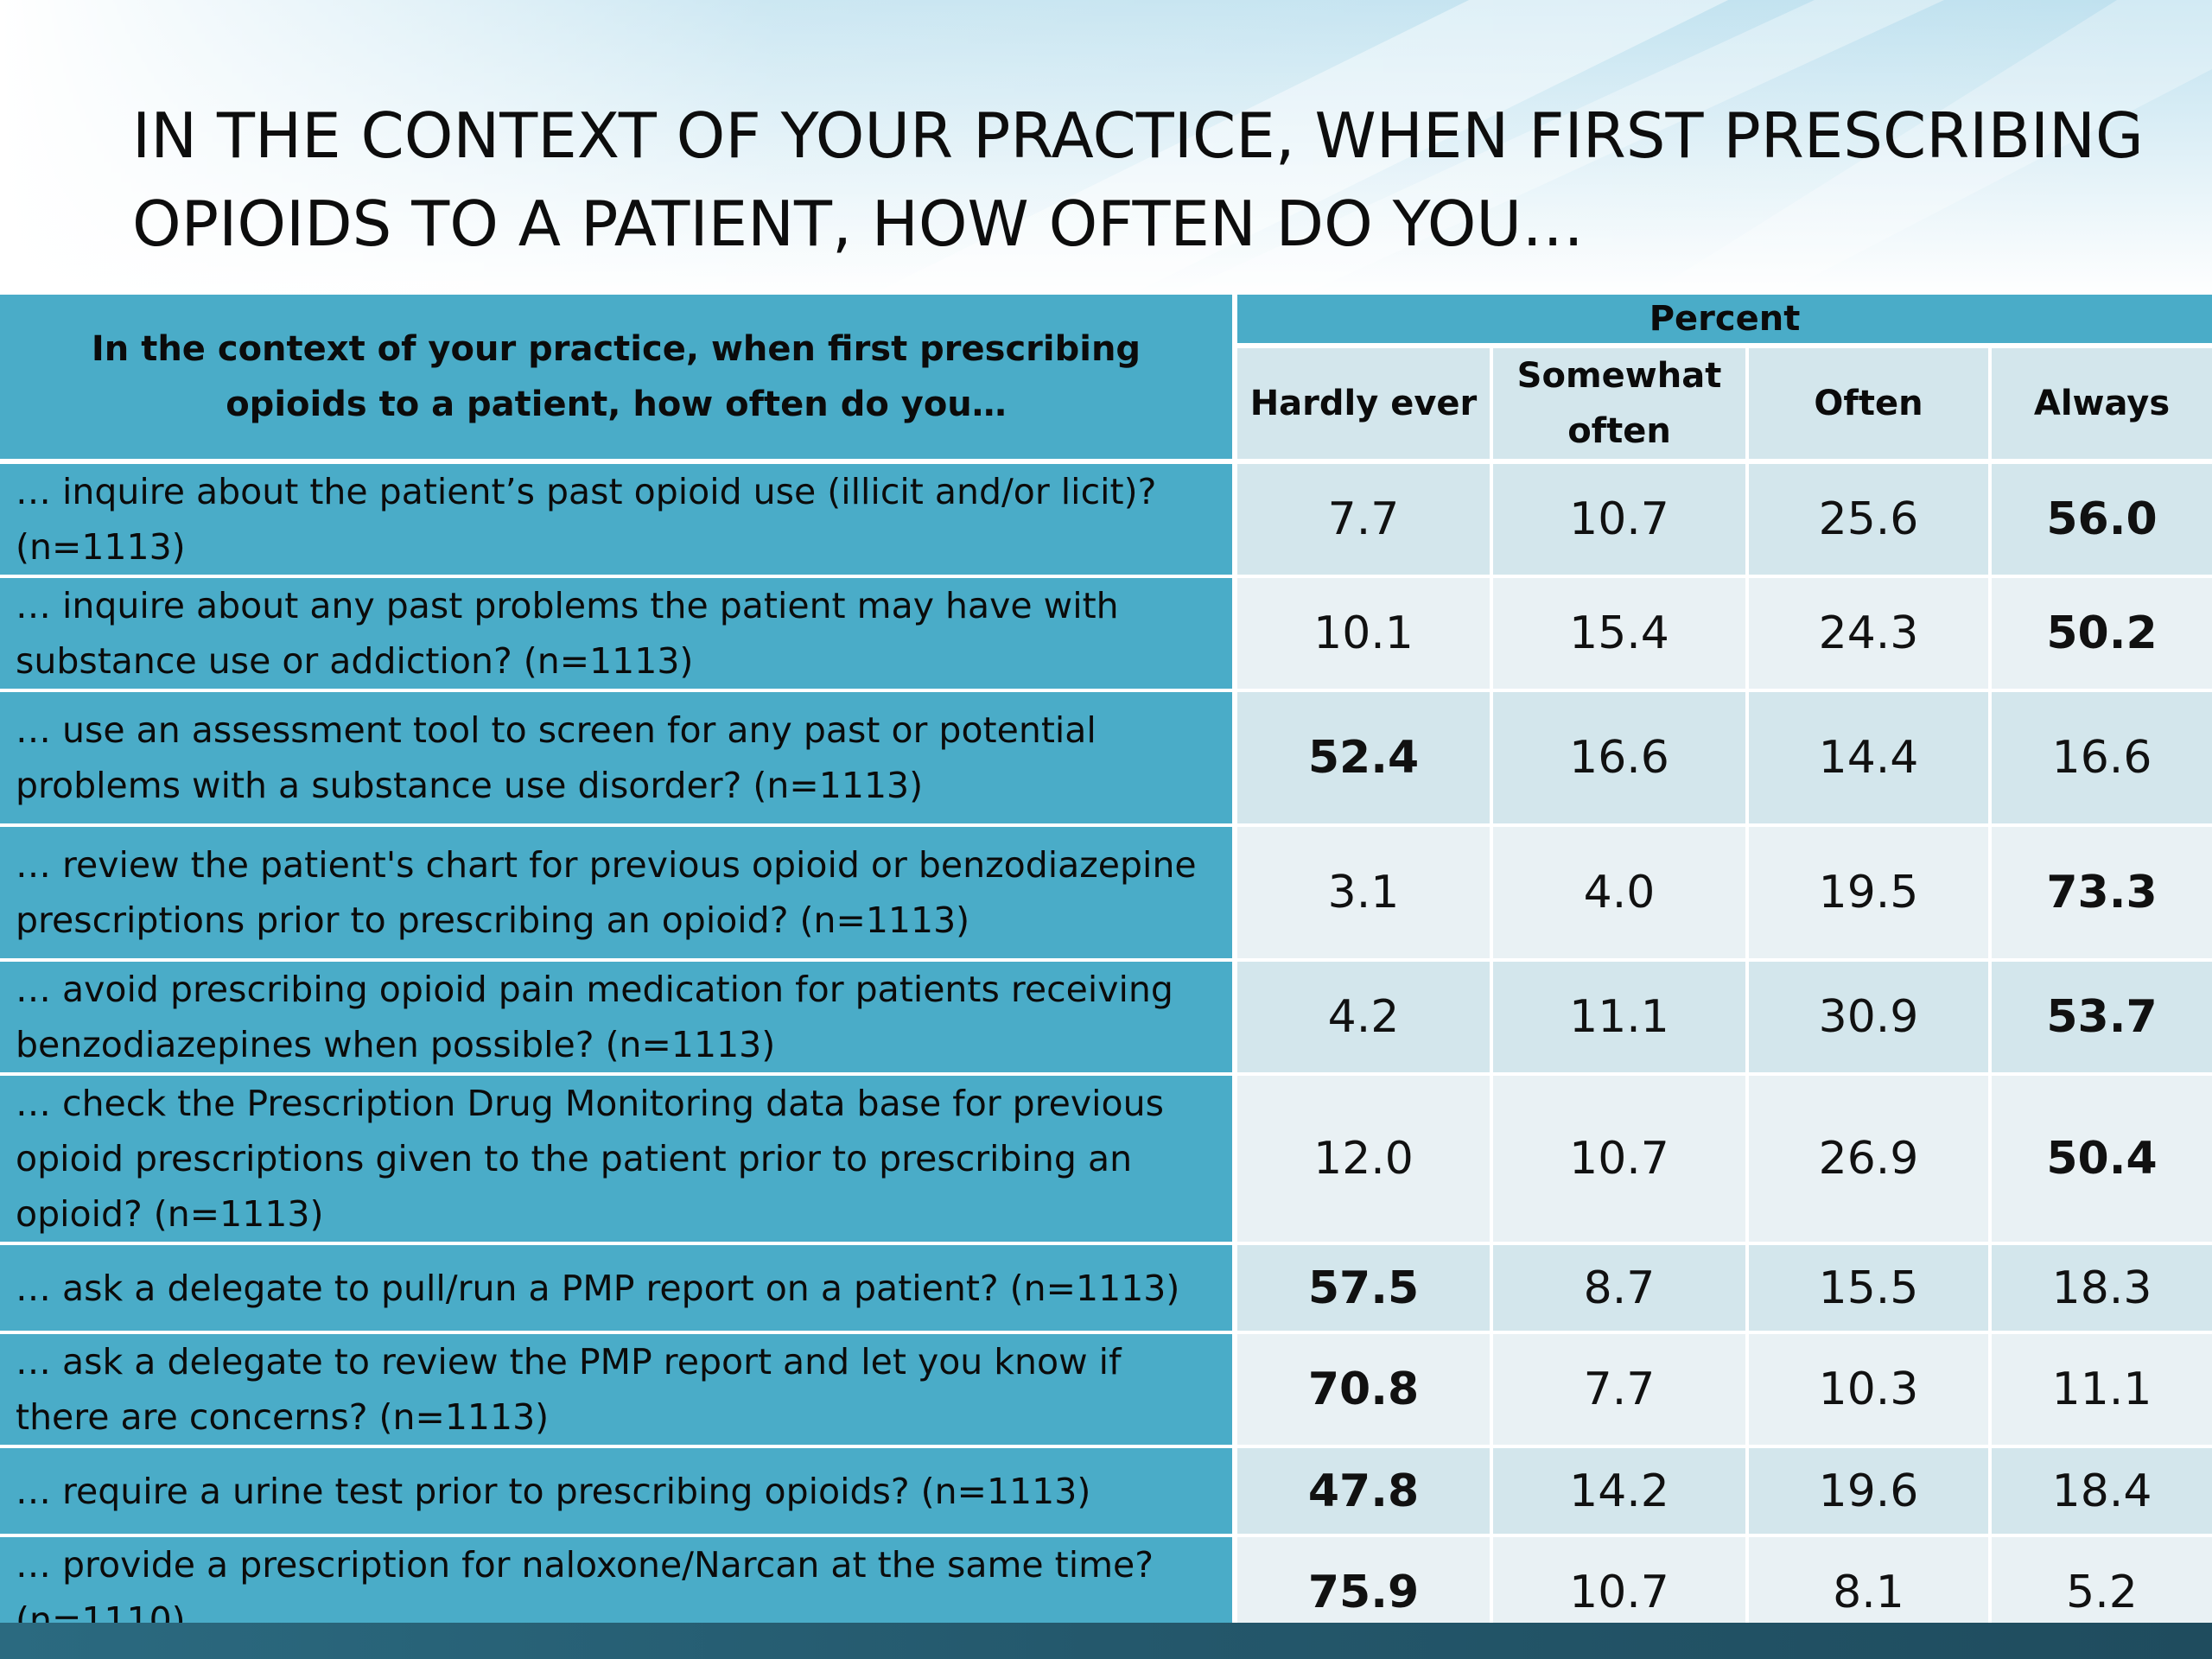  I want to click on cell-somewhat-often: 7.7, so click(1621, 1391).